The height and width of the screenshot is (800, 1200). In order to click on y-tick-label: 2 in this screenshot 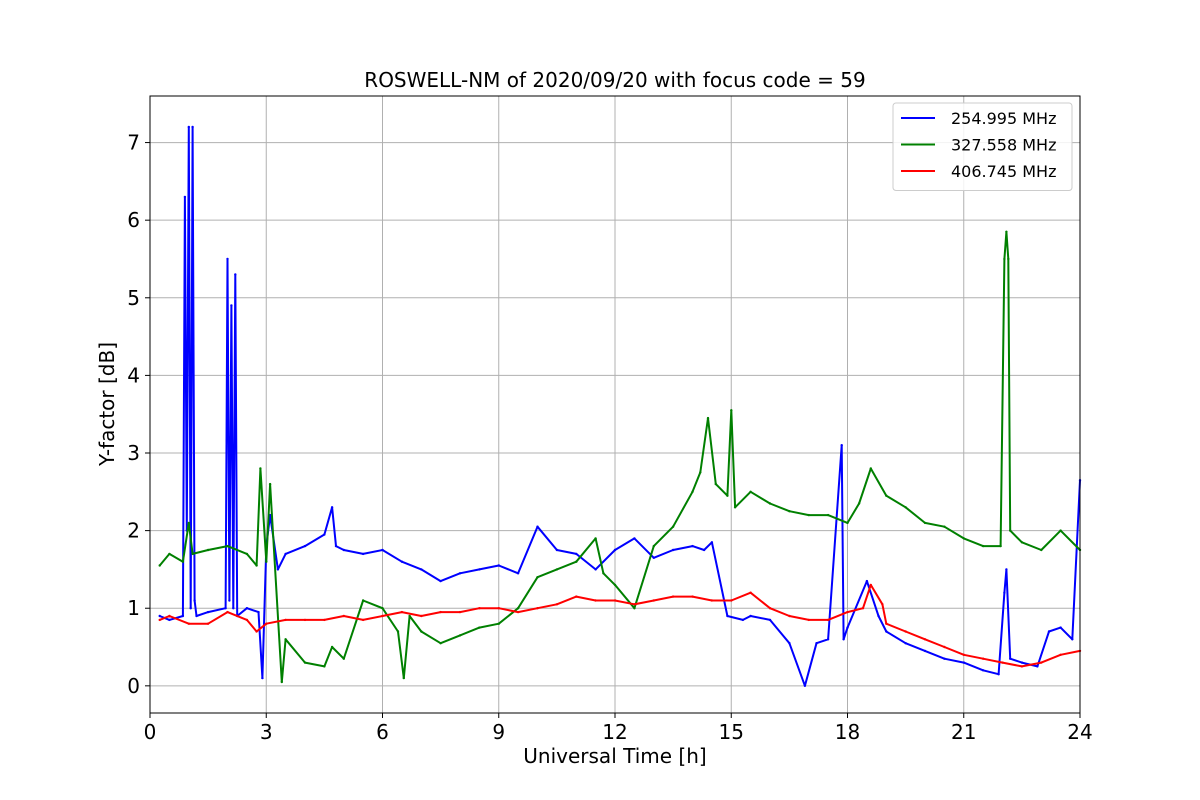, I will do `click(133, 531)`.